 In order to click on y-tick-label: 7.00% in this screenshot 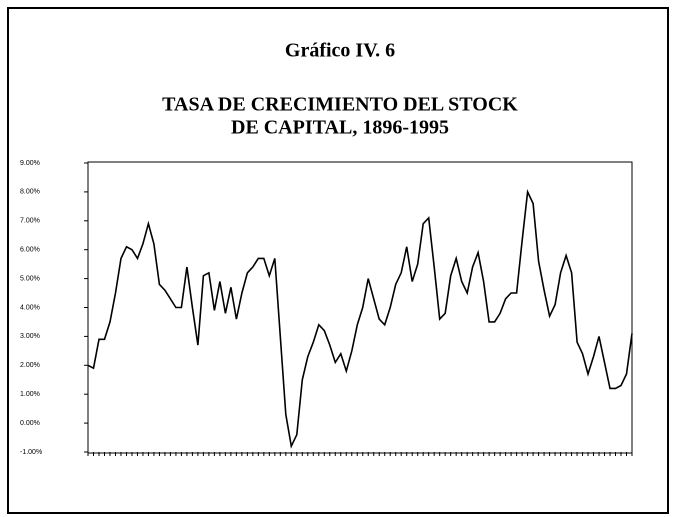, I will do `click(30, 221)`.